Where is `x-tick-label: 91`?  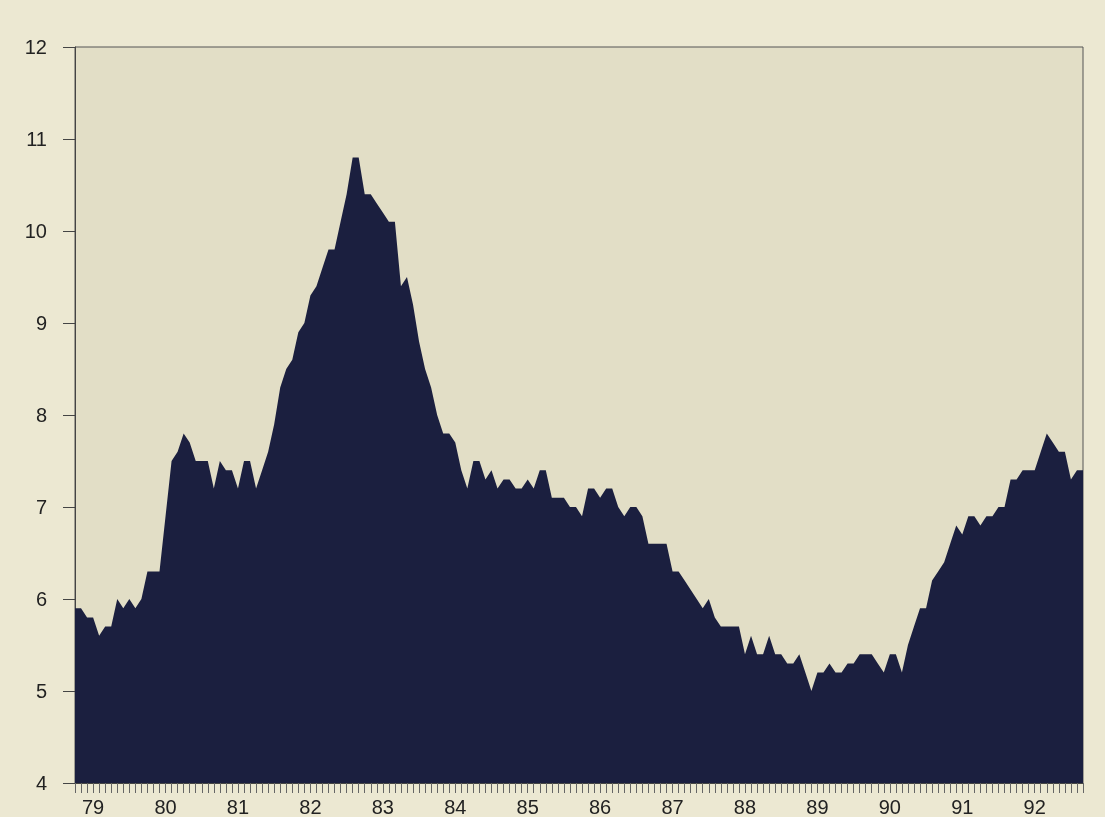
x-tick-label: 91 is located at coordinates (962, 806).